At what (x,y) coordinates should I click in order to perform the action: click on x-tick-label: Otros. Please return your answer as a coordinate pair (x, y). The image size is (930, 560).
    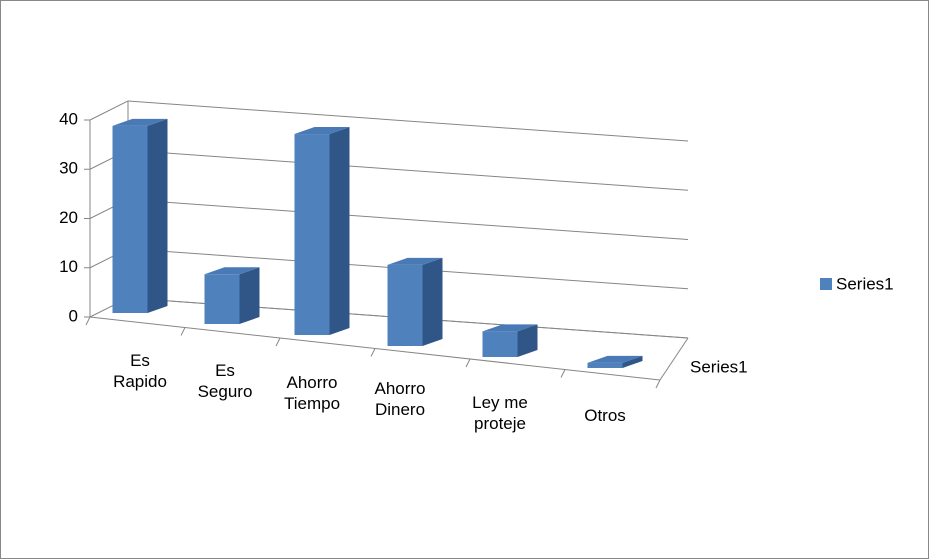
    Looking at the image, I should click on (605, 415).